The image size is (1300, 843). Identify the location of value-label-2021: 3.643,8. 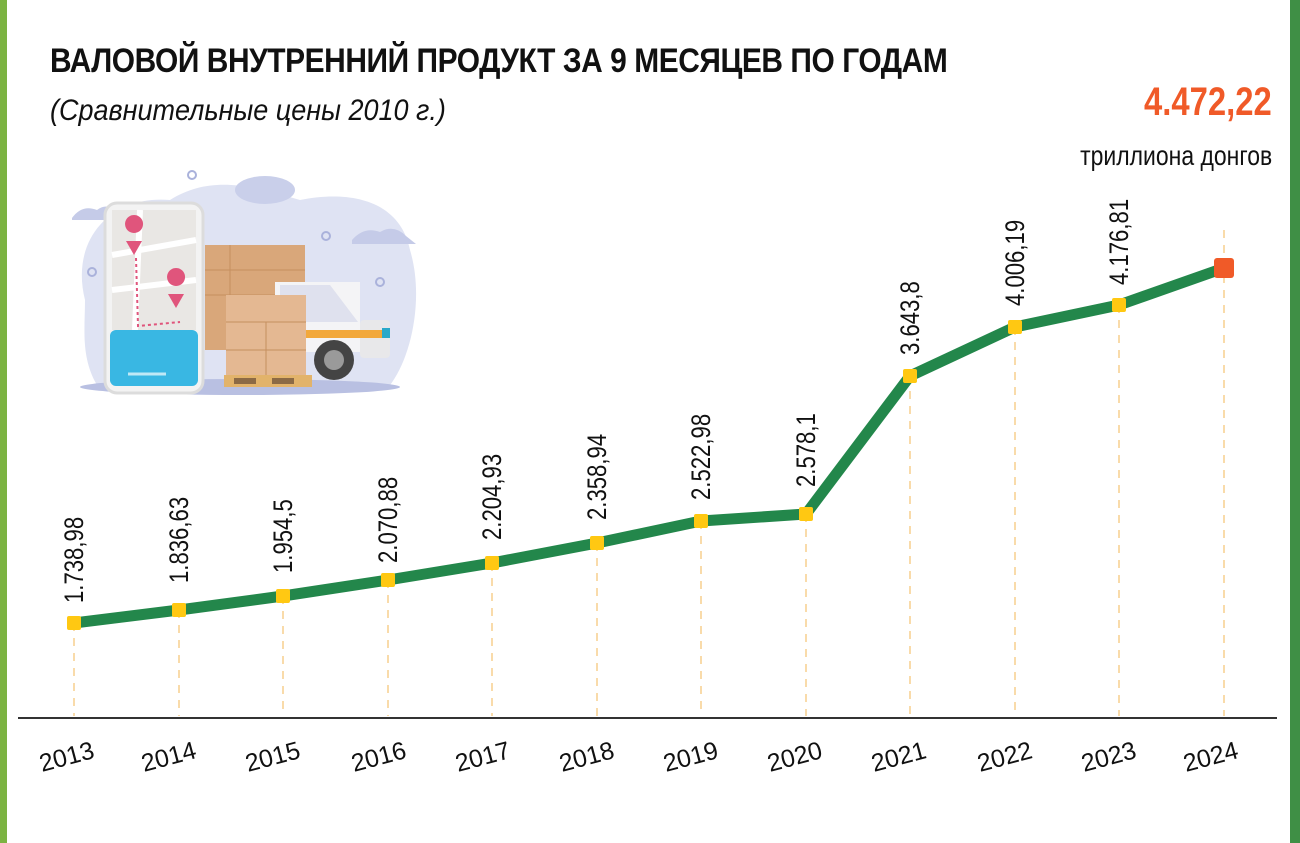
(911, 318).